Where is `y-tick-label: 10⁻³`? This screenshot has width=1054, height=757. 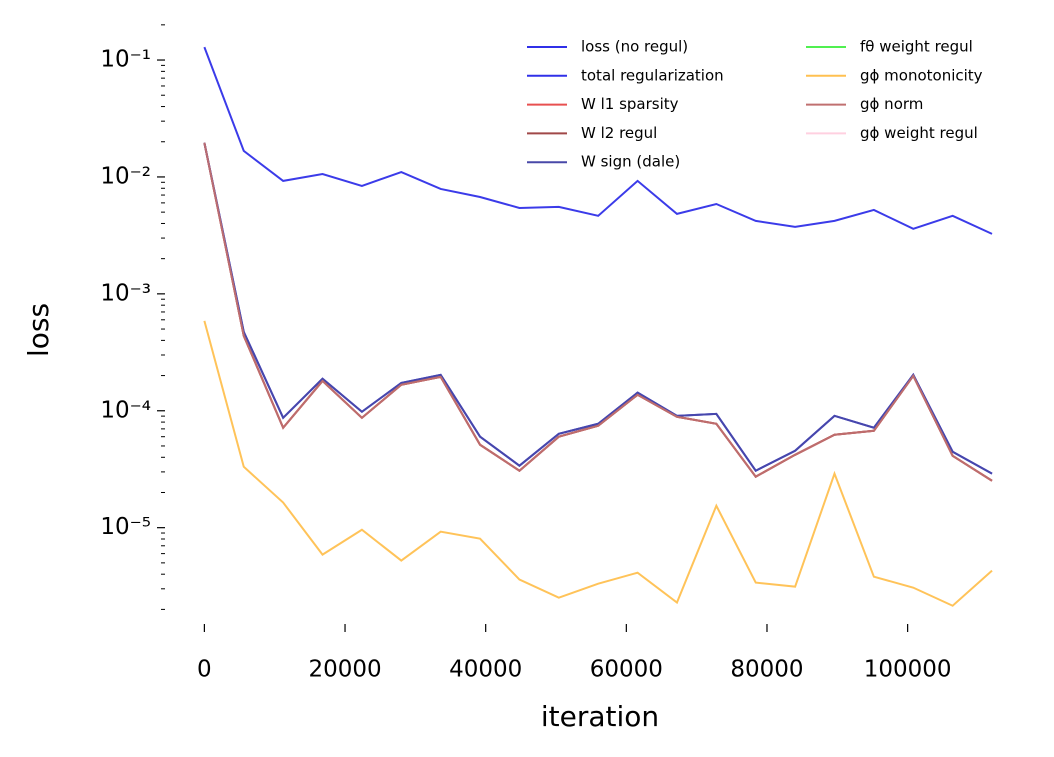
y-tick-label: 10⁻³ is located at coordinates (125, 293).